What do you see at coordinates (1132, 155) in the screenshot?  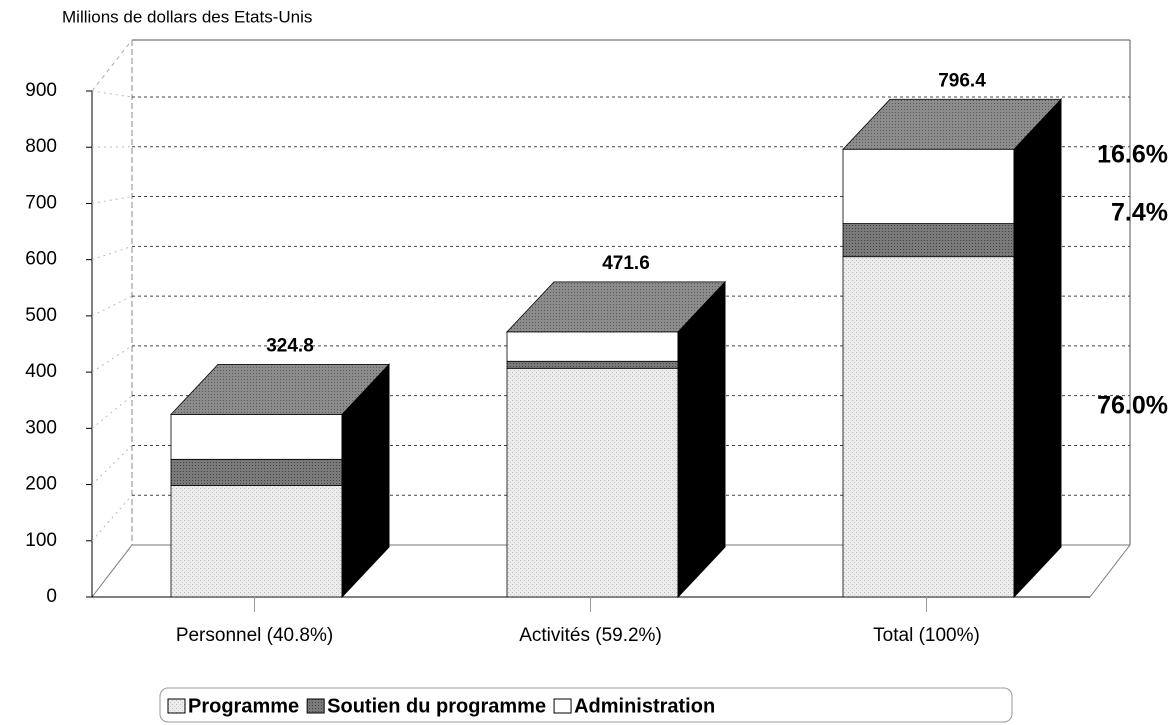 I see `annotation: 16.6%` at bounding box center [1132, 155].